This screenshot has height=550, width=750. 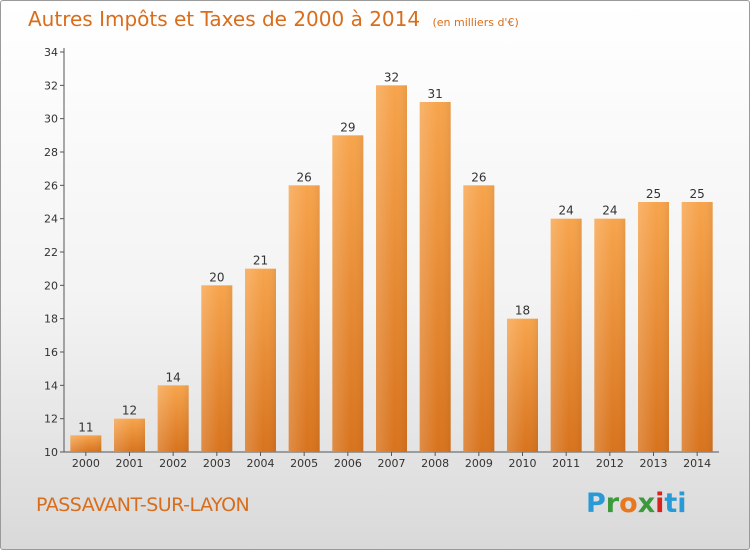 I want to click on x-tick-label: 2000, so click(x=86, y=463).